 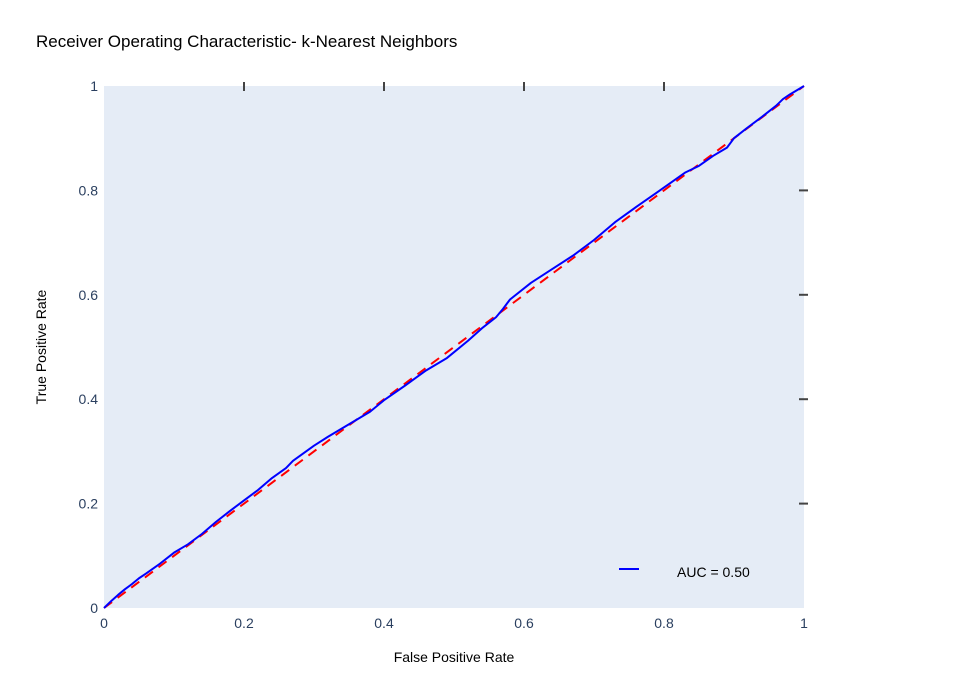 I want to click on legend-label: AUC = 0.50, so click(x=713, y=572).